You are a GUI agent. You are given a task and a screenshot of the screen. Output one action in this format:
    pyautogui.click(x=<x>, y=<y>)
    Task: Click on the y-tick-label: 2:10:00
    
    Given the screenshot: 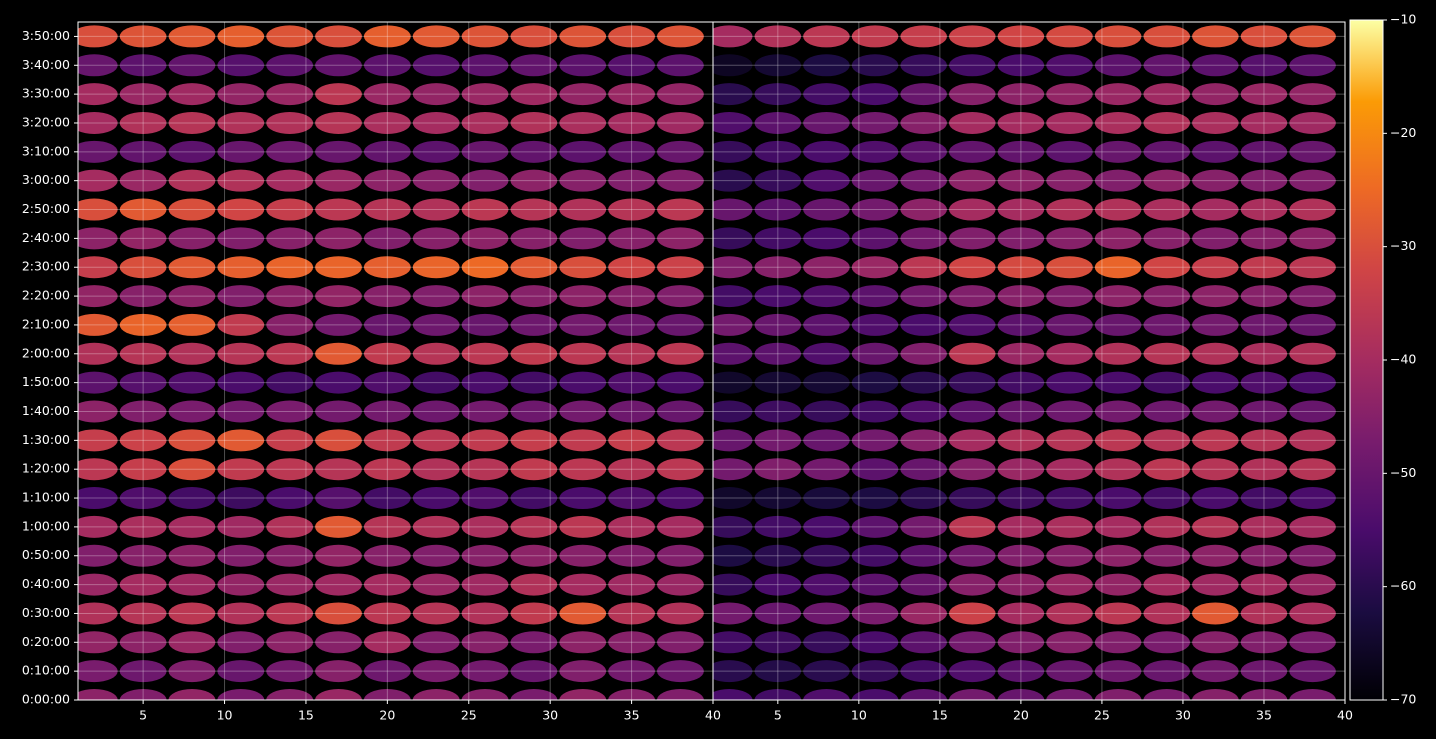 What is the action you would take?
    pyautogui.click(x=46, y=323)
    